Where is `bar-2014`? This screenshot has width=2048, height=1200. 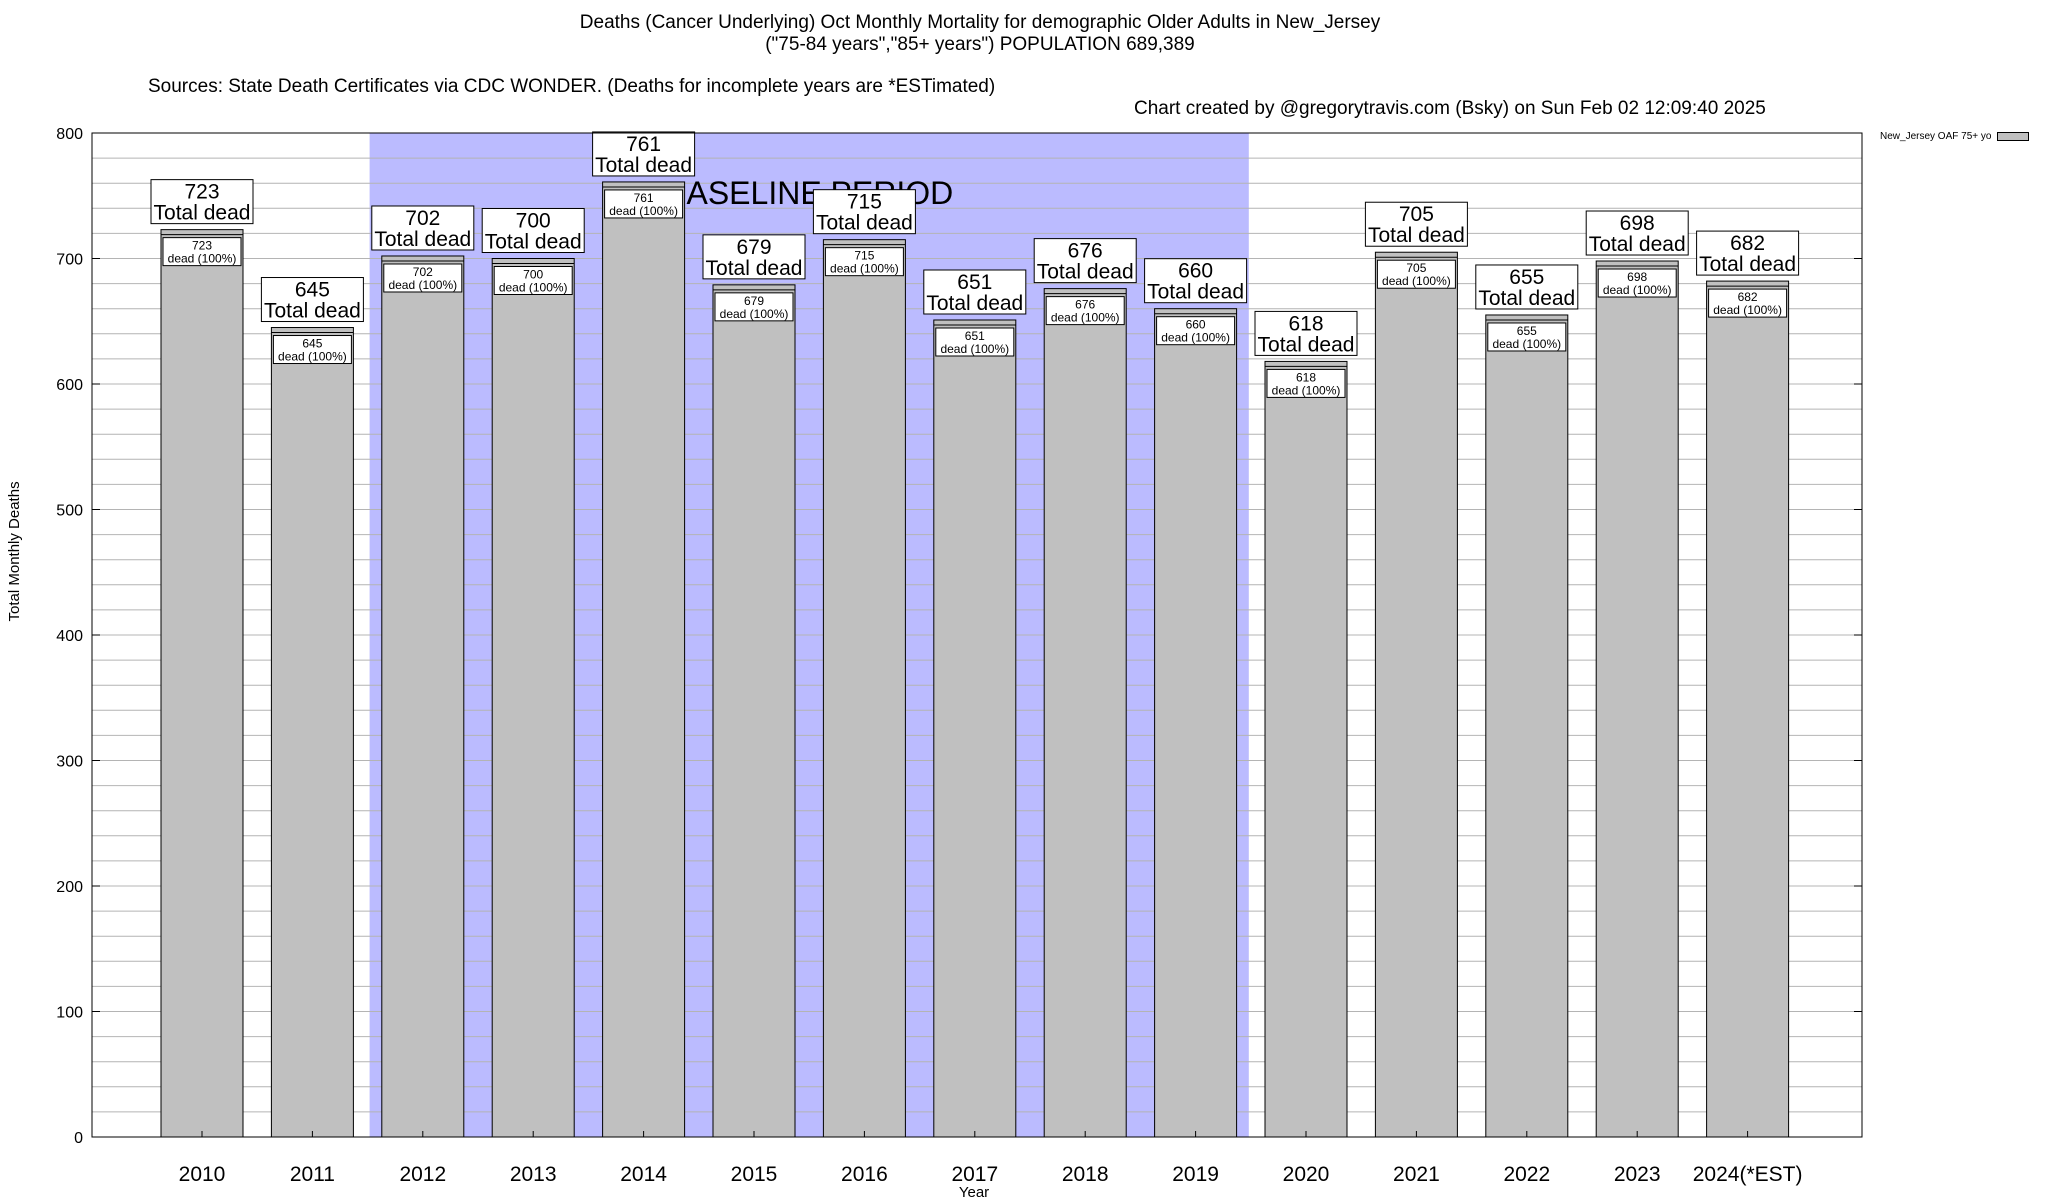 bar-2014 is located at coordinates (644, 659).